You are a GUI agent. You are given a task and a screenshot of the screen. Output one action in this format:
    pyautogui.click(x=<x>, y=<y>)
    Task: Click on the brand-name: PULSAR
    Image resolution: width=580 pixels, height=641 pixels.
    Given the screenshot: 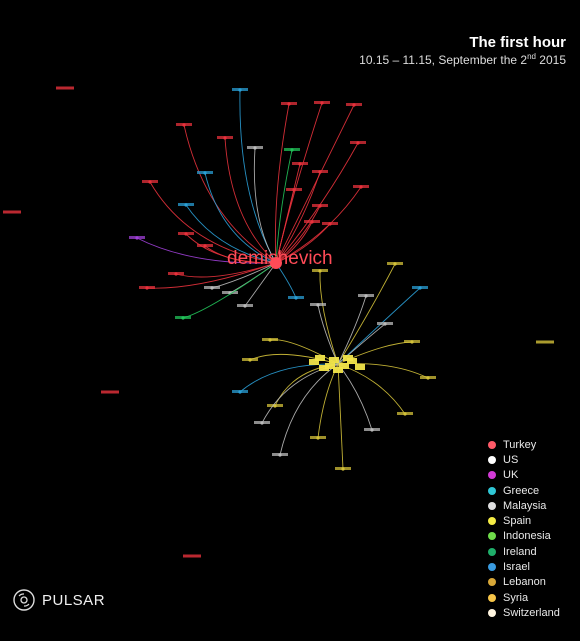 What is the action you would take?
    pyautogui.click(x=74, y=600)
    